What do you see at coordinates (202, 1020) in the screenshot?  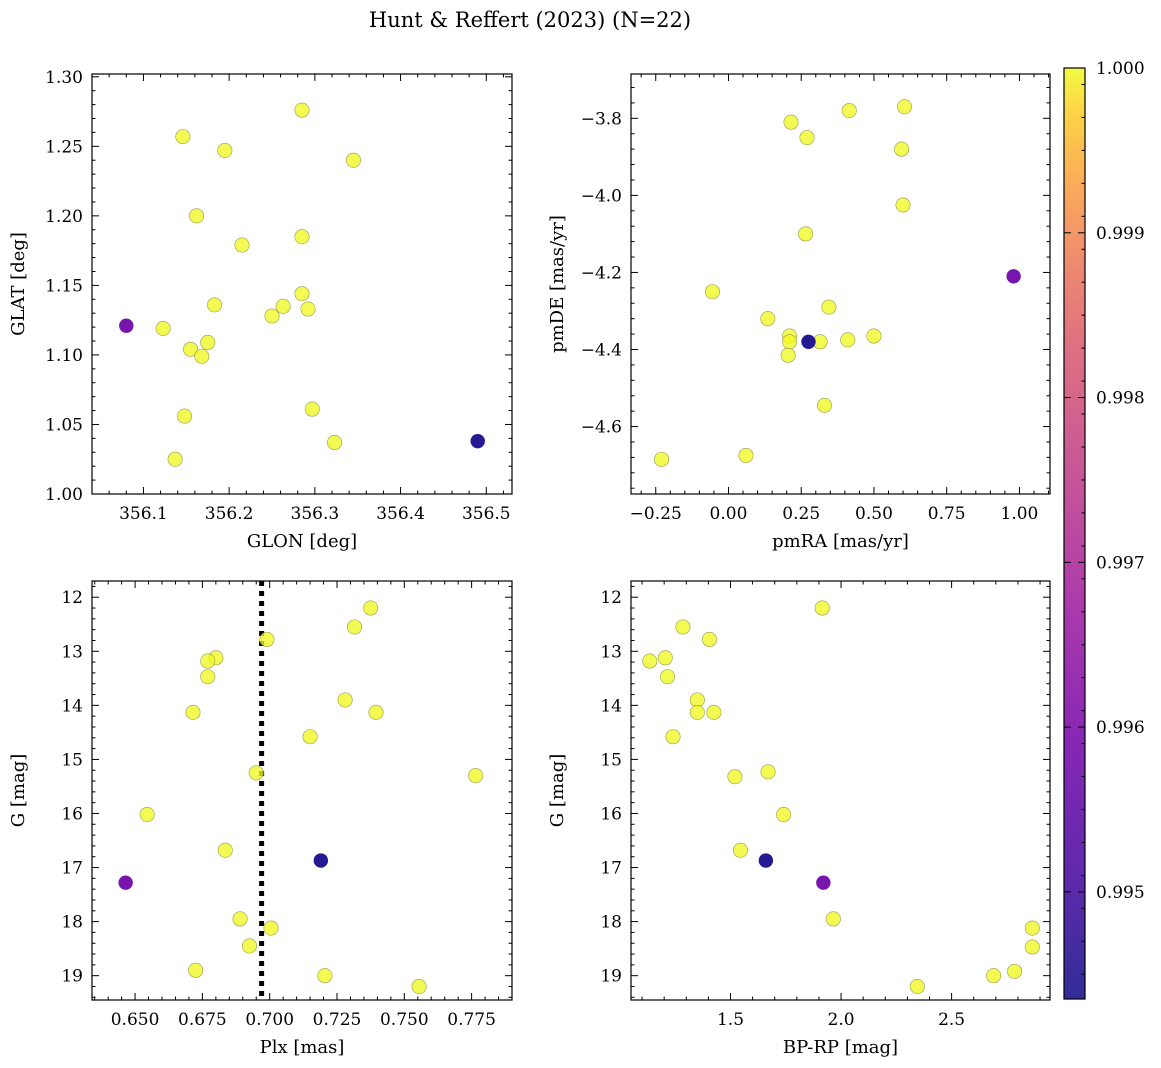 I see `x-tick-label: 0.675` at bounding box center [202, 1020].